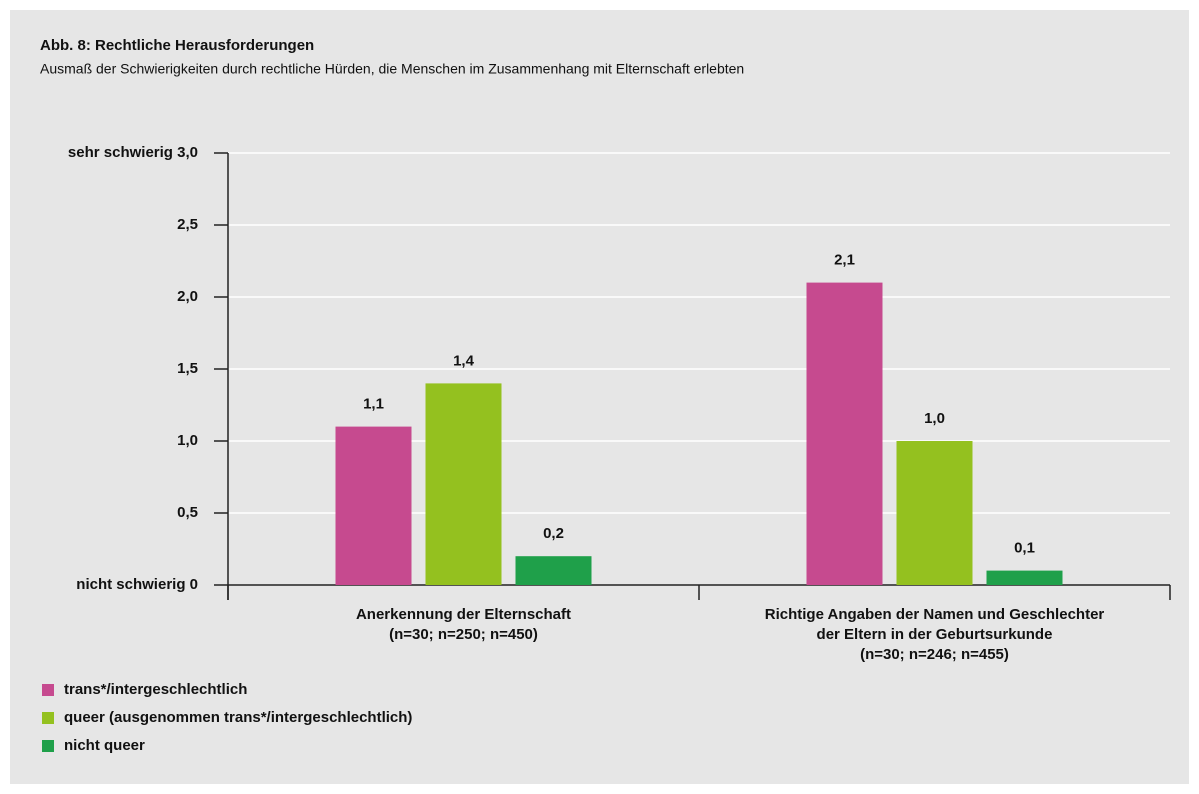 The width and height of the screenshot is (1199, 794). What do you see at coordinates (463, 614) in the screenshot?
I see `x-tick-label: Anerkennung der Elternschaft` at bounding box center [463, 614].